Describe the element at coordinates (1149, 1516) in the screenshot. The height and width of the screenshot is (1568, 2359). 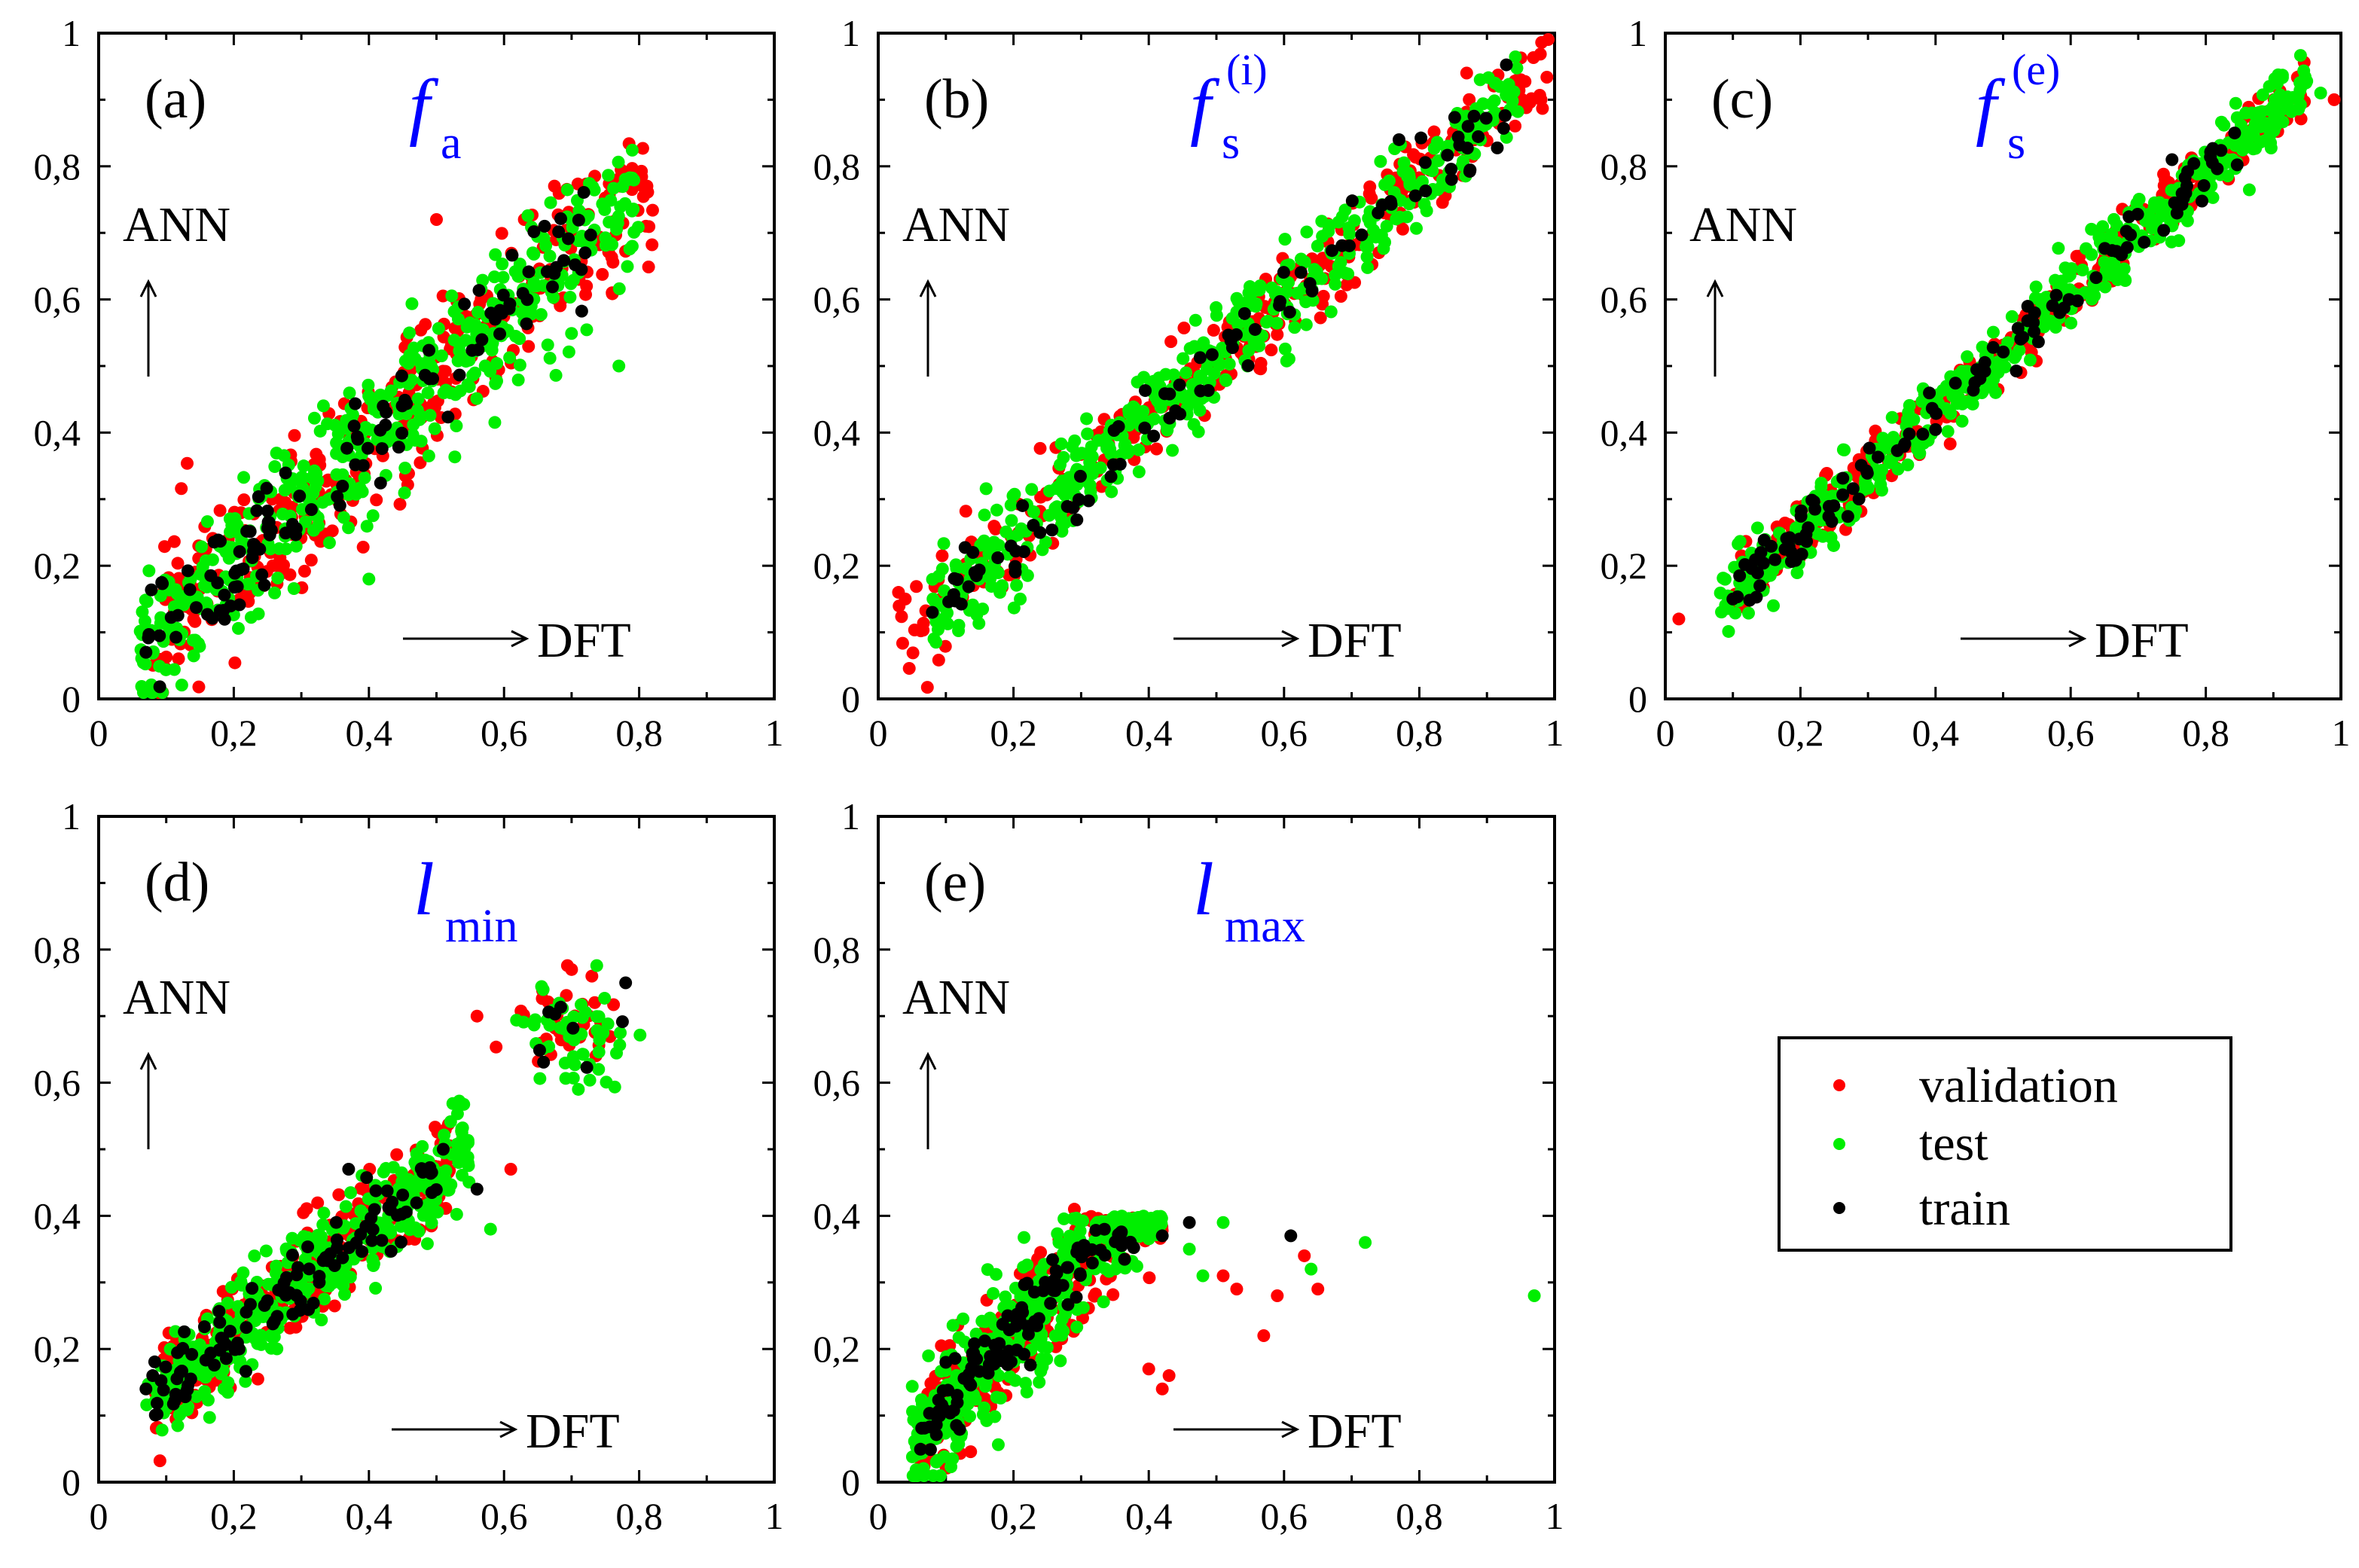
I see `x-tick-label: 0,4` at that location.